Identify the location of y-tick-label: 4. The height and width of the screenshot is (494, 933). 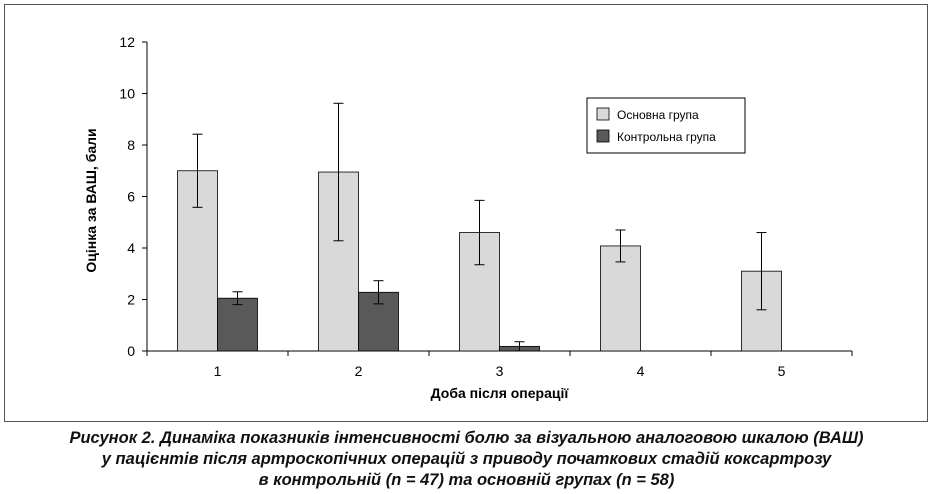
(131, 248).